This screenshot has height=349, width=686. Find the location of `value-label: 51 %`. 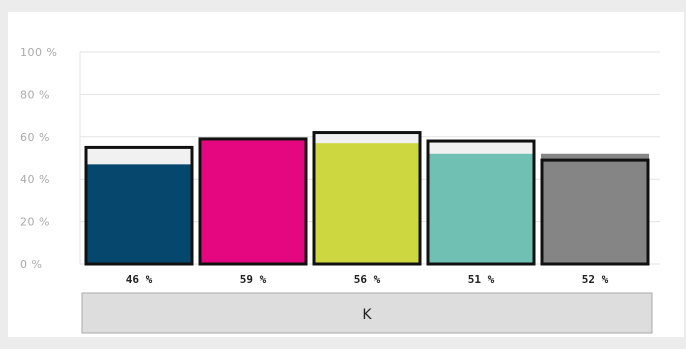

value-label: 51 % is located at coordinates (481, 279).